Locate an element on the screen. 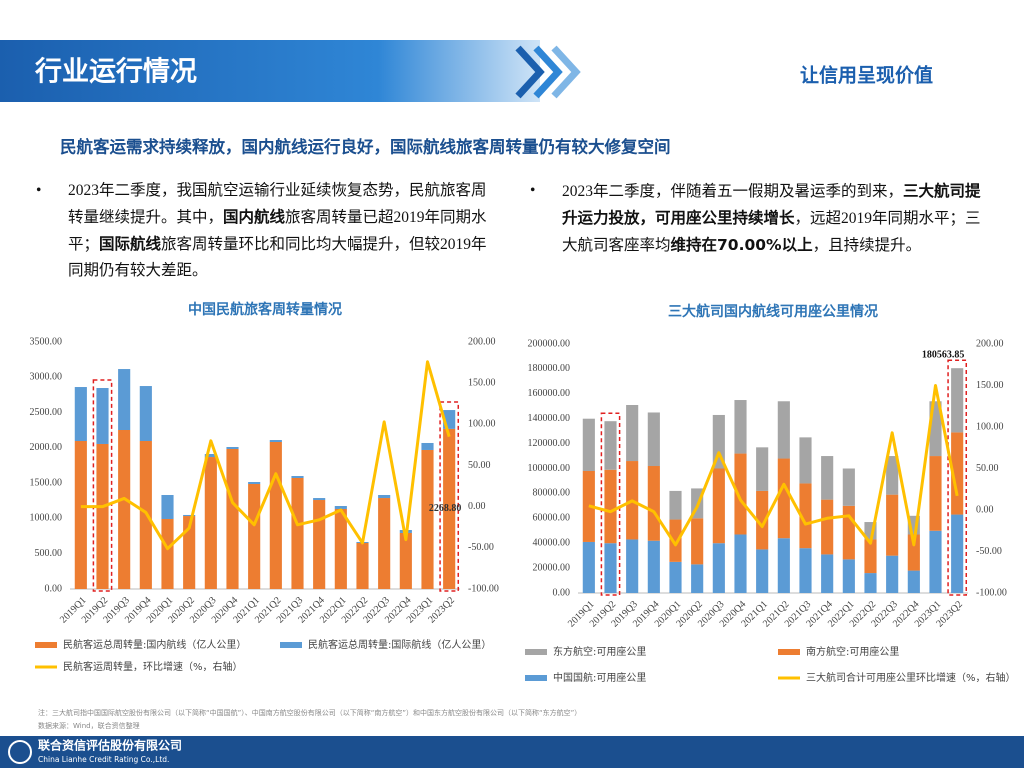 Image resolution: width=1024 pixels, height=768 pixels. y2-tick-label: 200.00 is located at coordinates (482, 341).